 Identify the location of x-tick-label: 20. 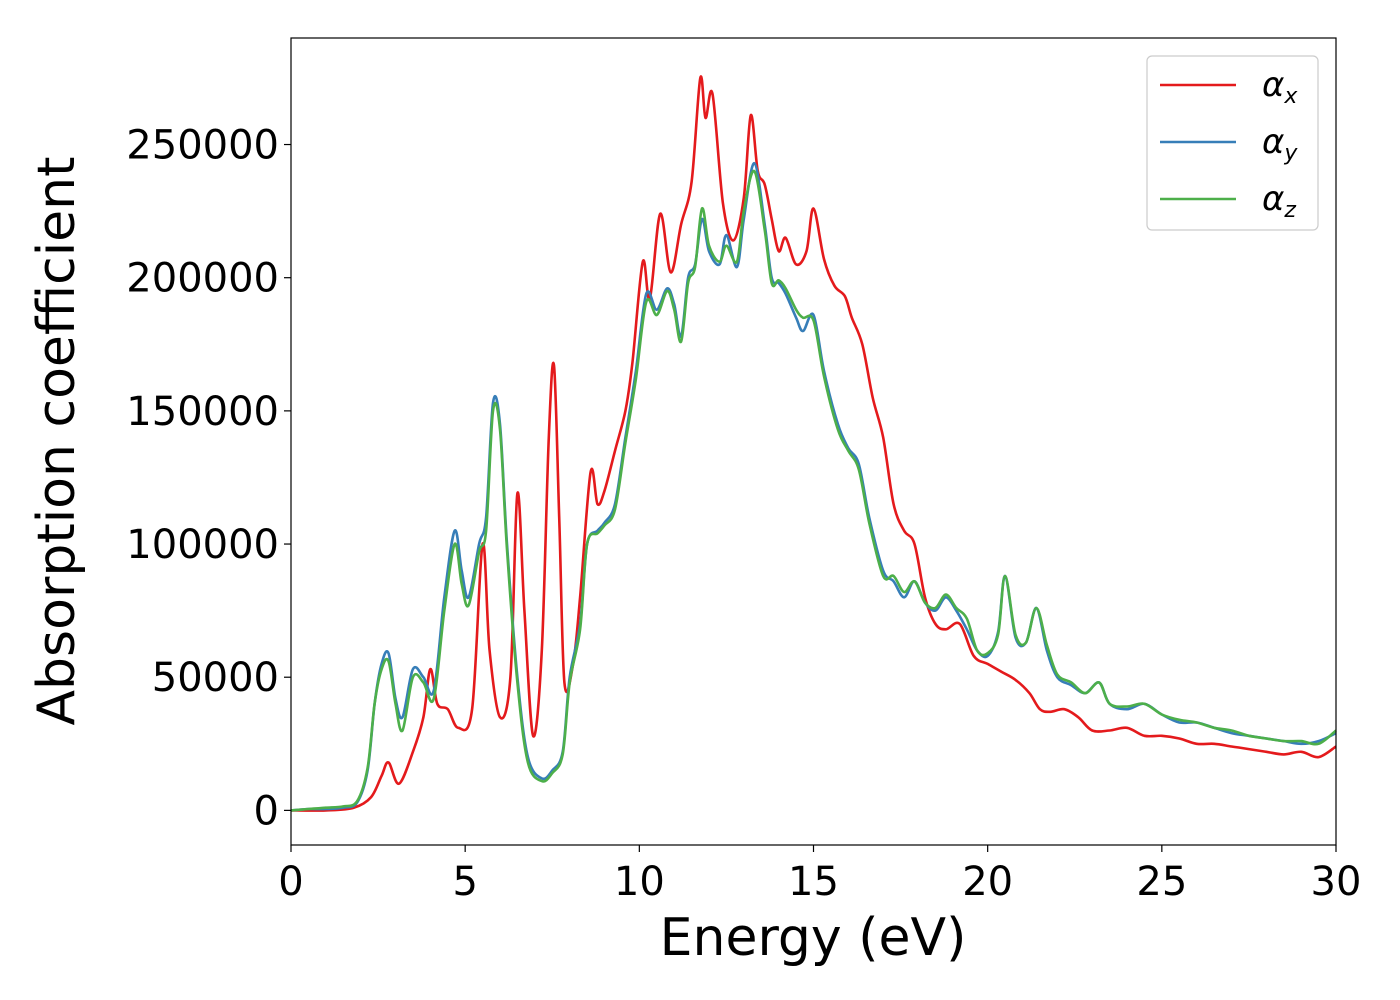
(987, 882).